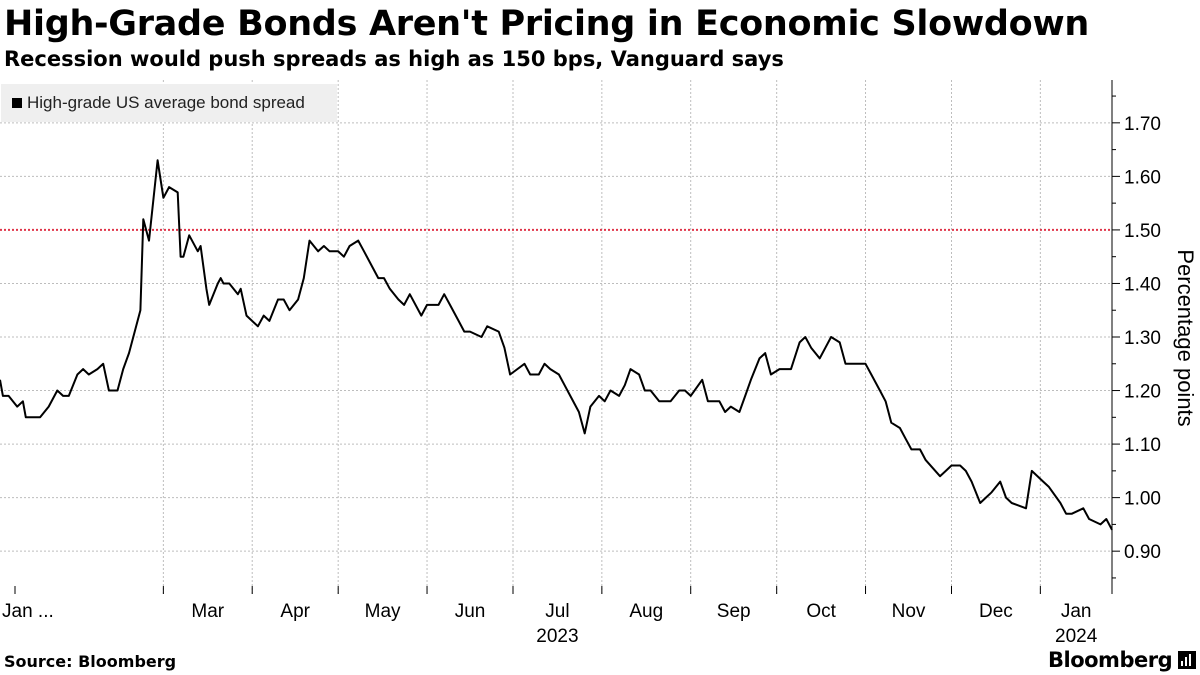 Image resolution: width=1200 pixels, height=675 pixels. I want to click on x-tick-label: Dec, so click(996, 611).